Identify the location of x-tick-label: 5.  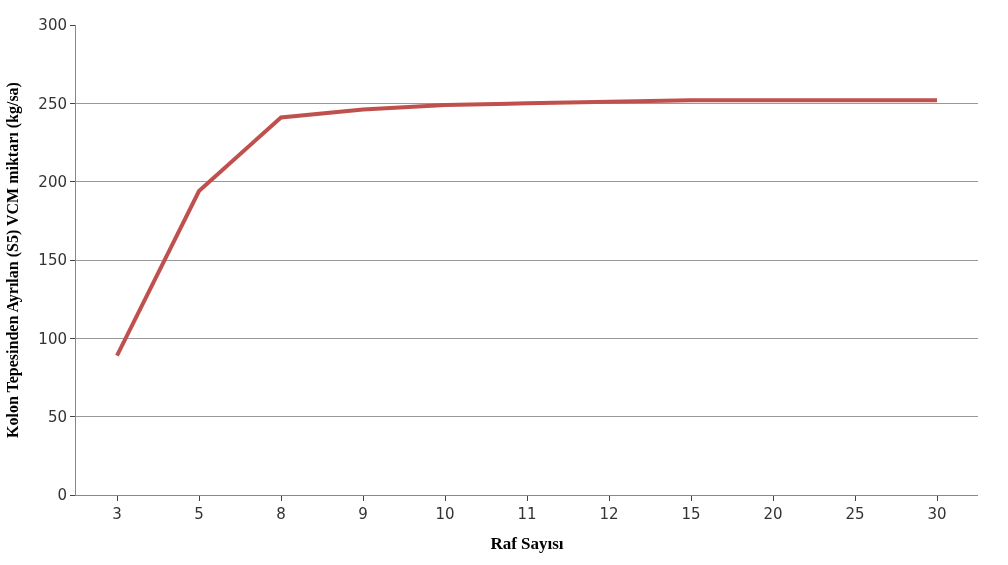
(199, 514).